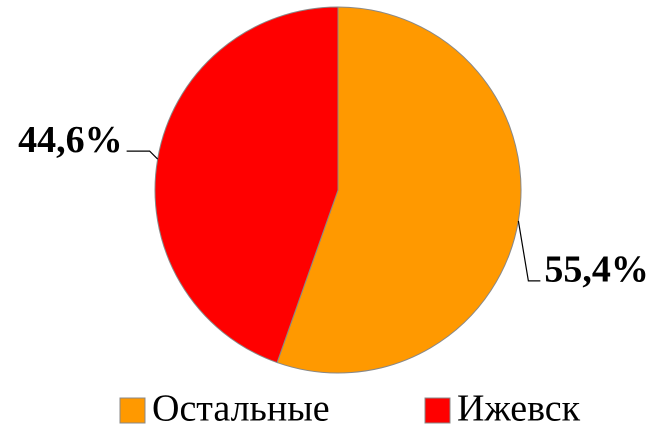 The height and width of the screenshot is (429, 669). I want to click on data-label: 55,4%, so click(596, 270).